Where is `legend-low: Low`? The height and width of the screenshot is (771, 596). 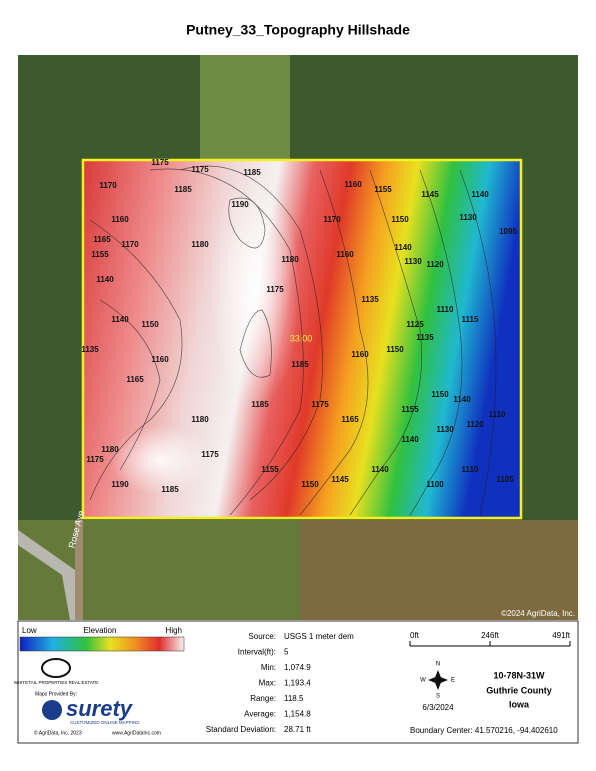 legend-low: Low is located at coordinates (29, 630).